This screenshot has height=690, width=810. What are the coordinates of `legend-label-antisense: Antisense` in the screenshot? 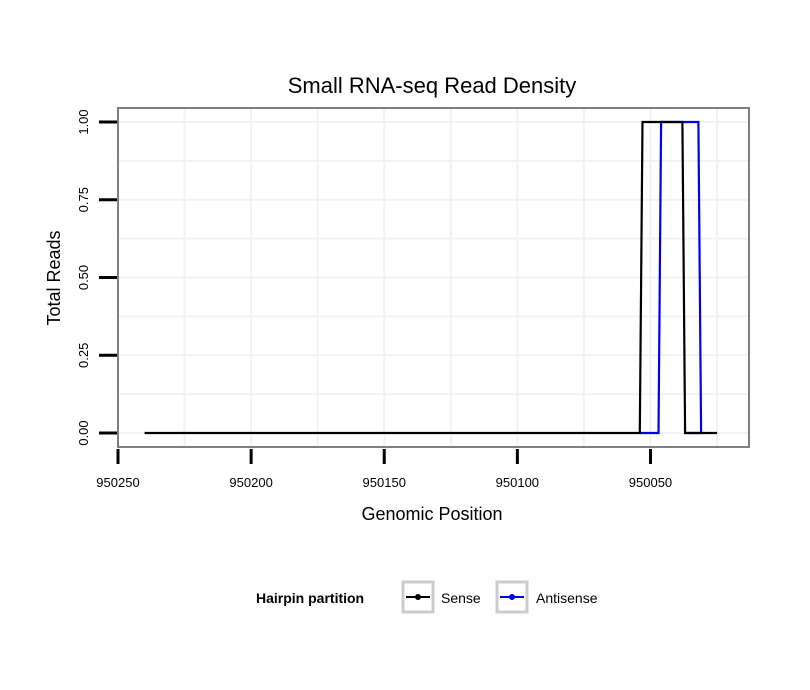 It's located at (567, 598).